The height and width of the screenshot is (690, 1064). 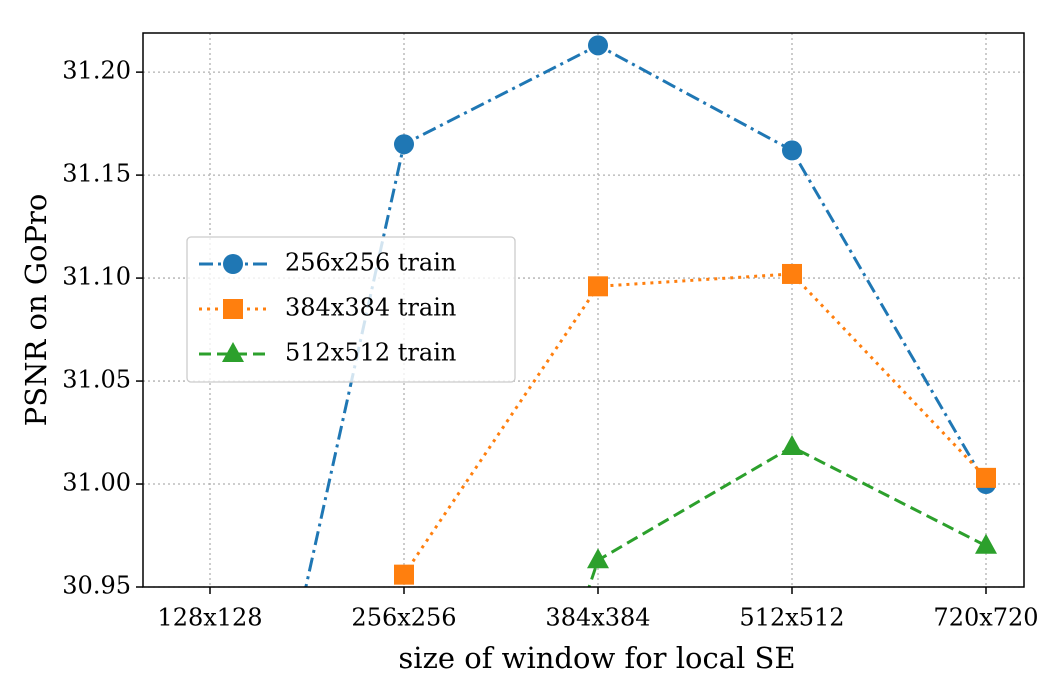 I want to click on x-axis-label: size of window for local SE, so click(x=596, y=658).